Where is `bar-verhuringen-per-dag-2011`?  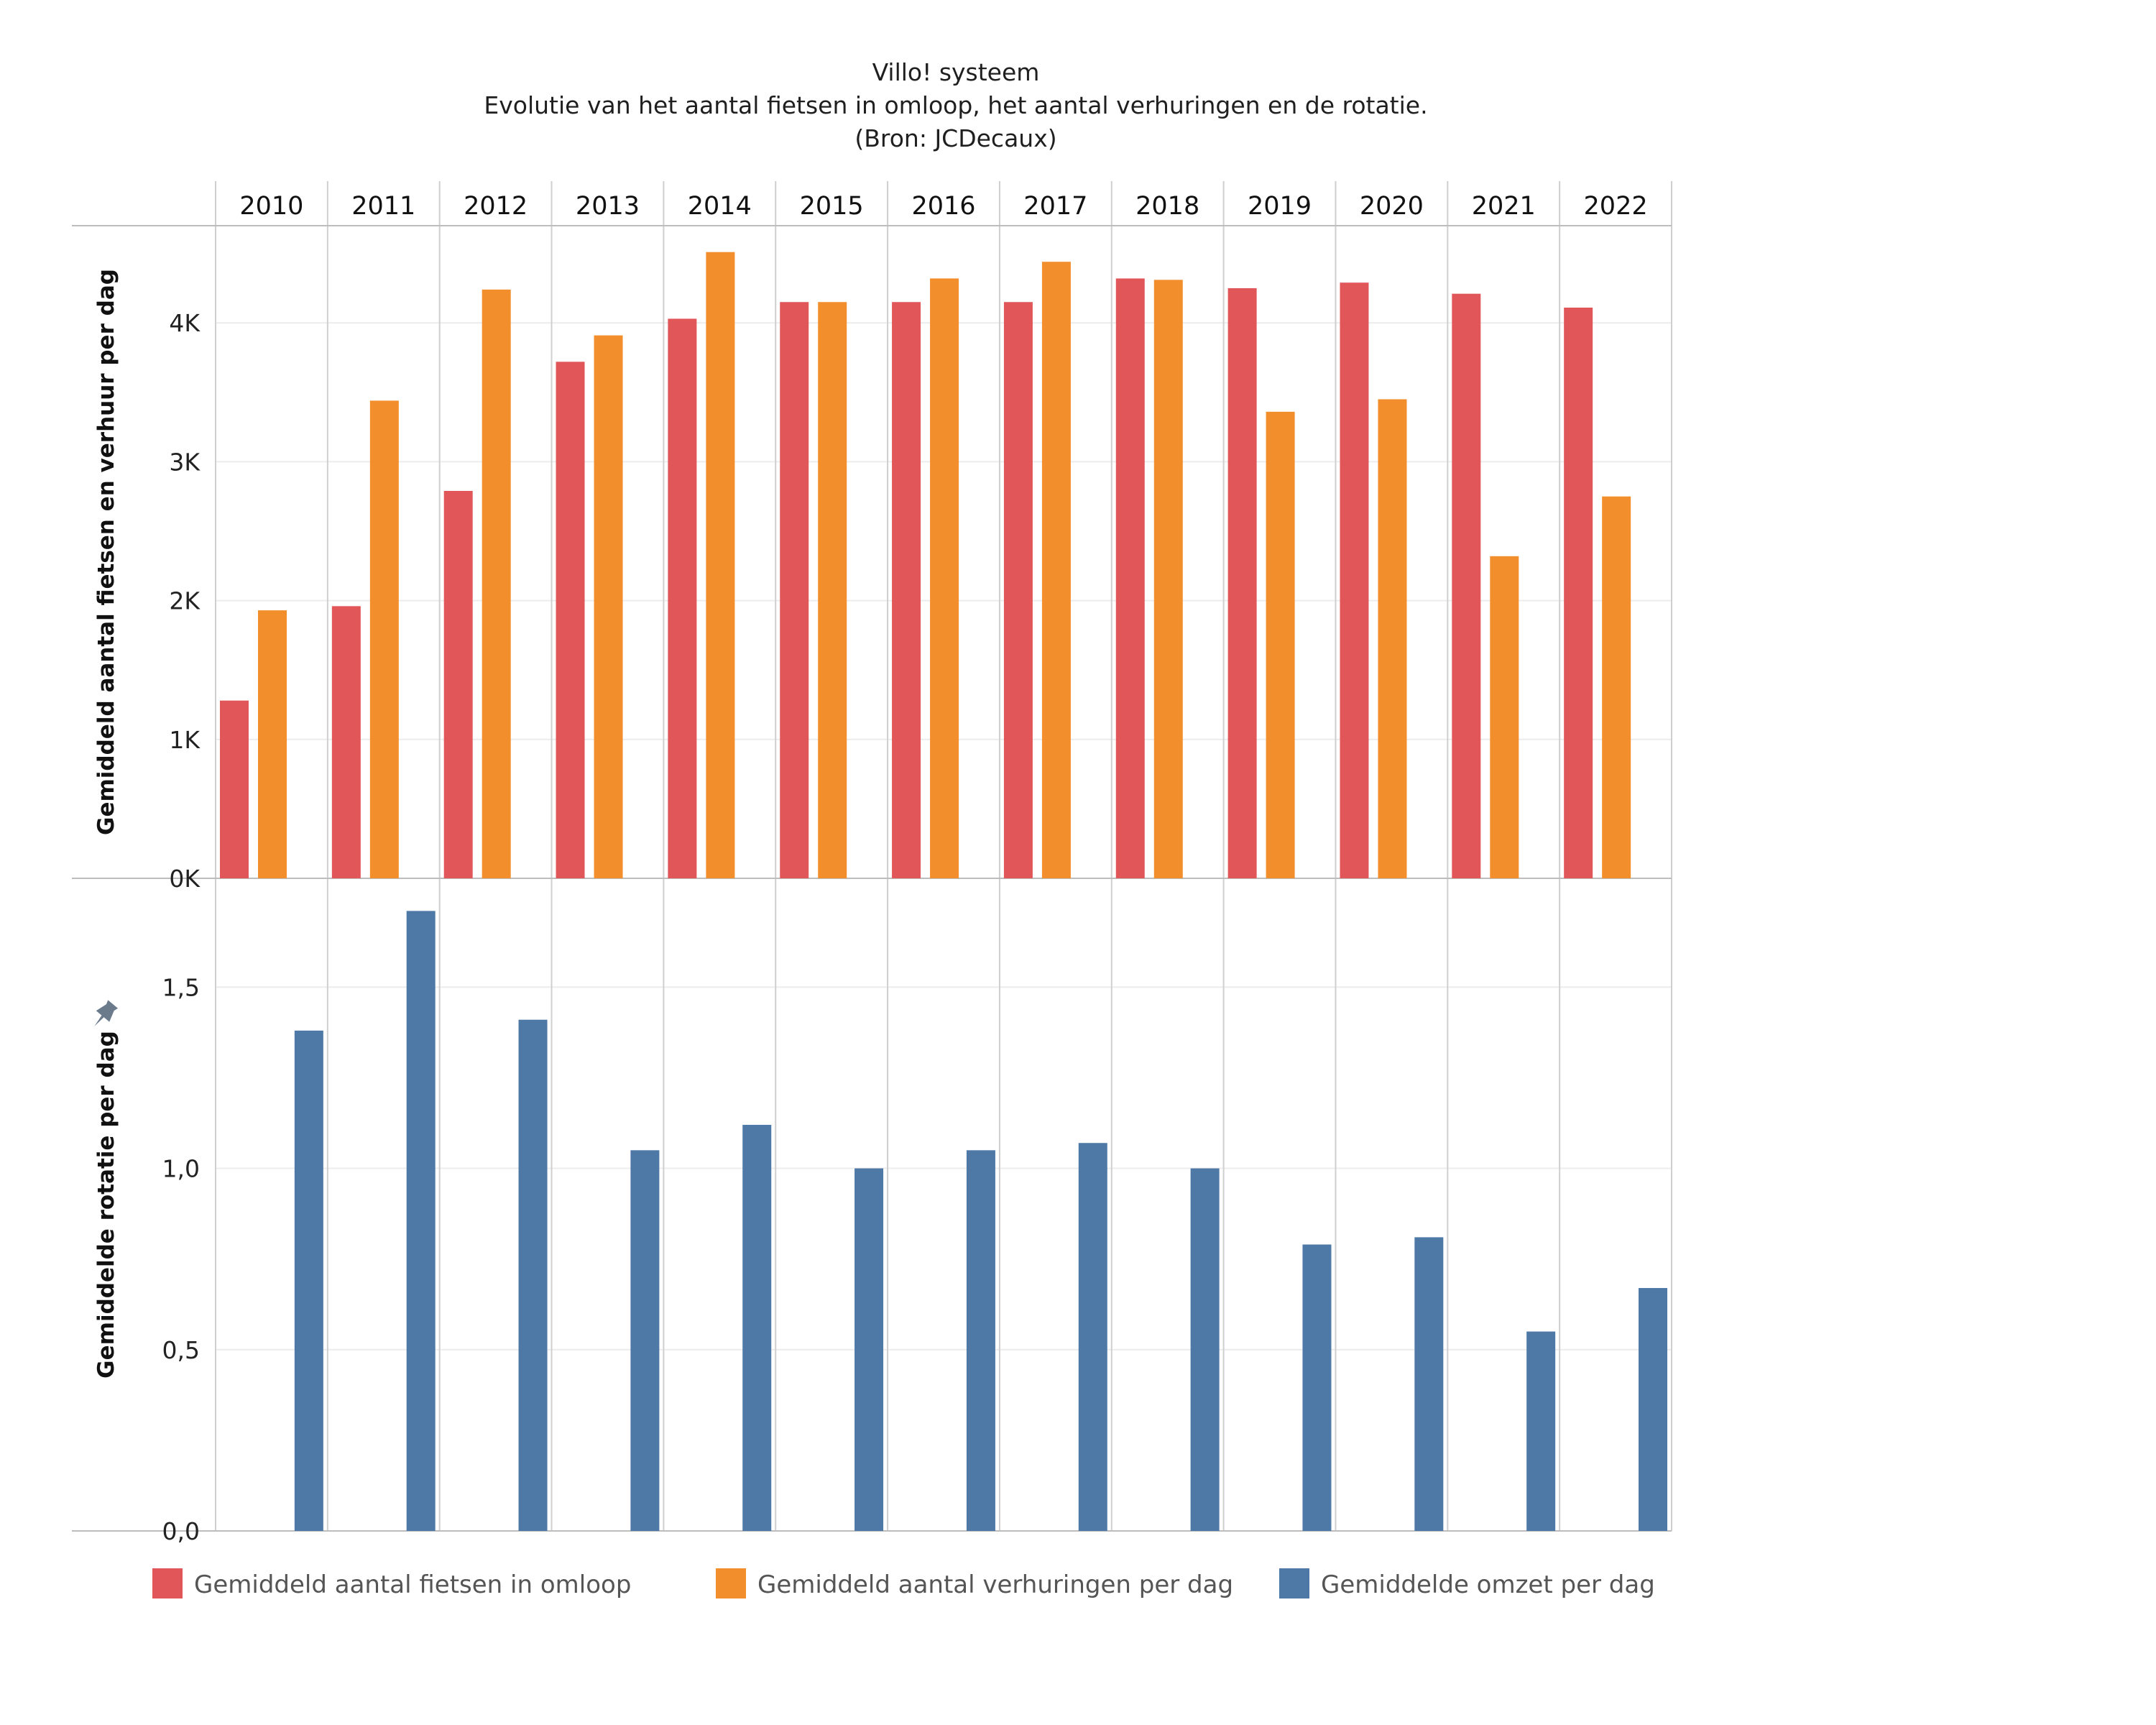 bar-verhuringen-per-dag-2011 is located at coordinates (384, 639).